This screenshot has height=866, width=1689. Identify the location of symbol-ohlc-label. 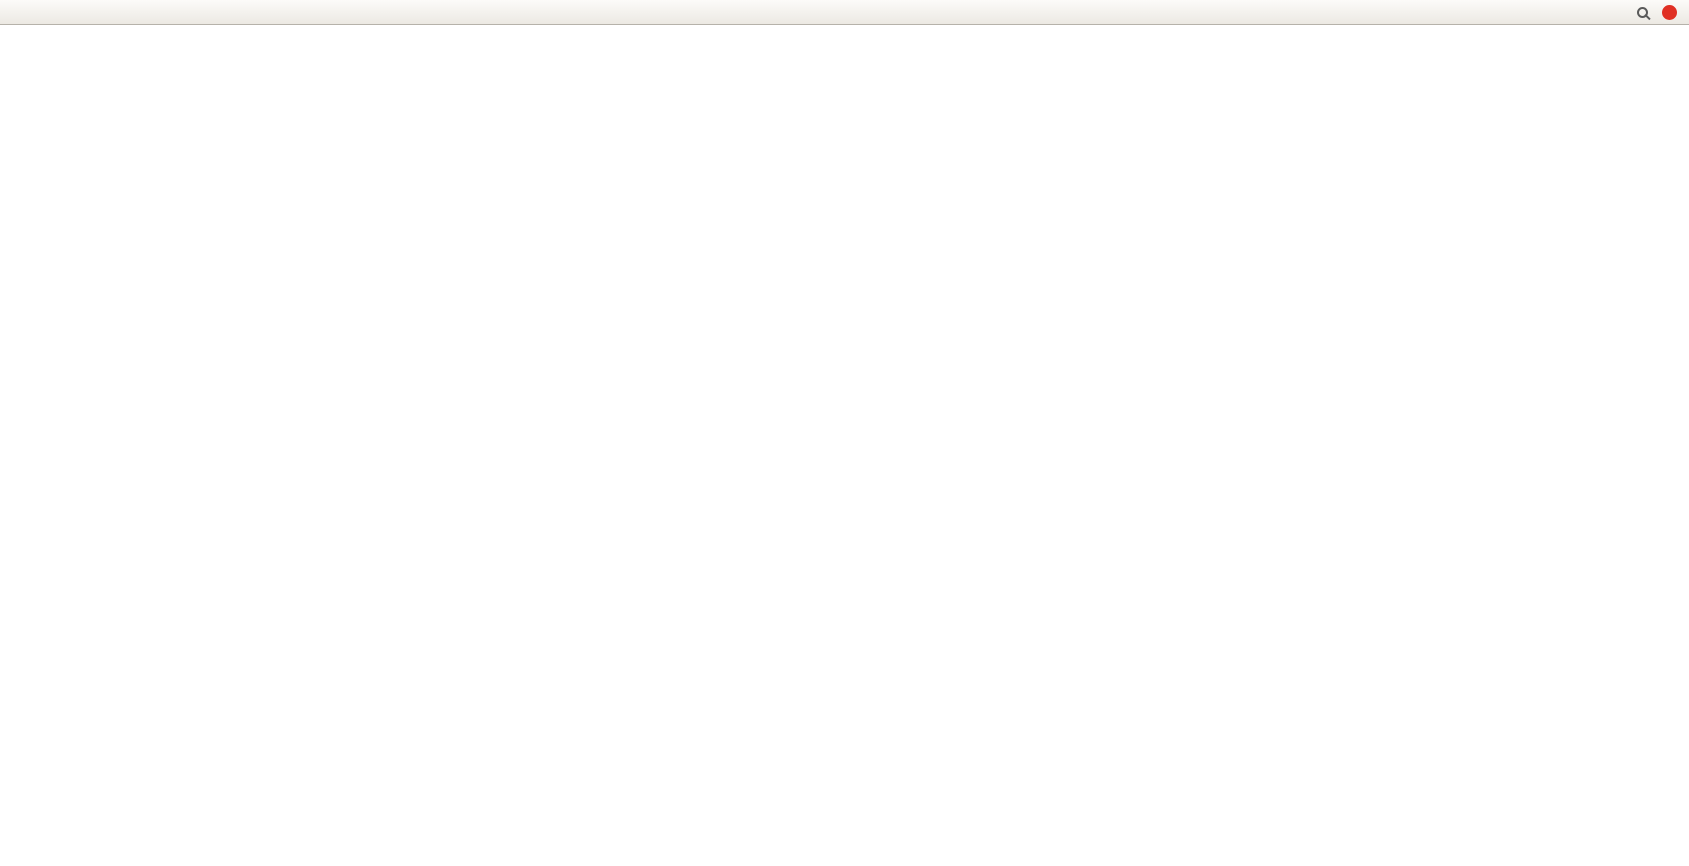
(20, 34).